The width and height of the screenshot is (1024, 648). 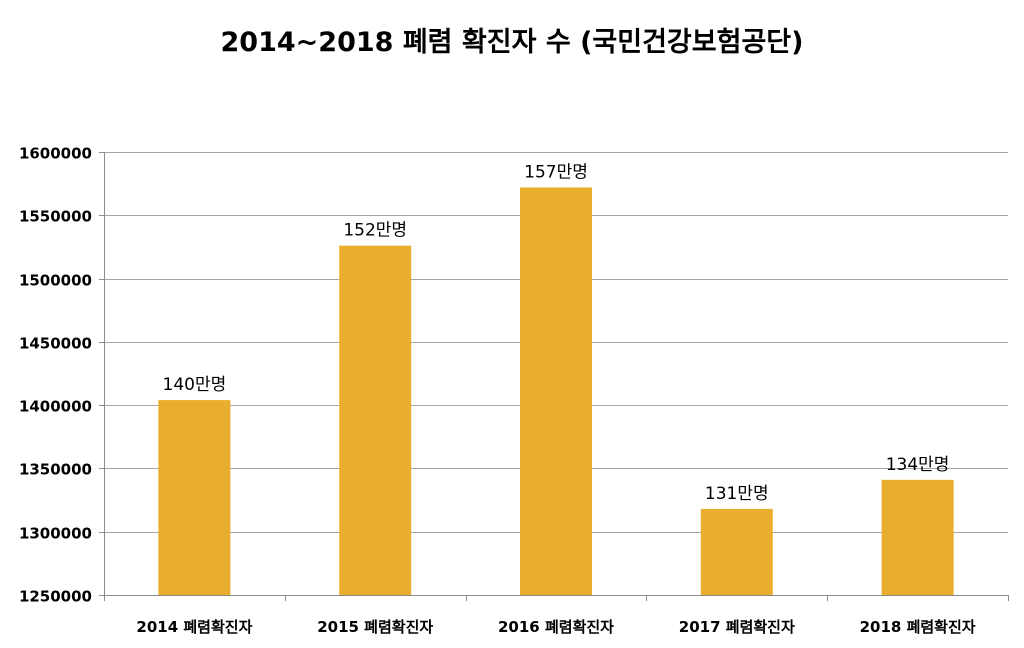 What do you see at coordinates (55, 534) in the screenshot?
I see `y-tick-label: 1300000` at bounding box center [55, 534].